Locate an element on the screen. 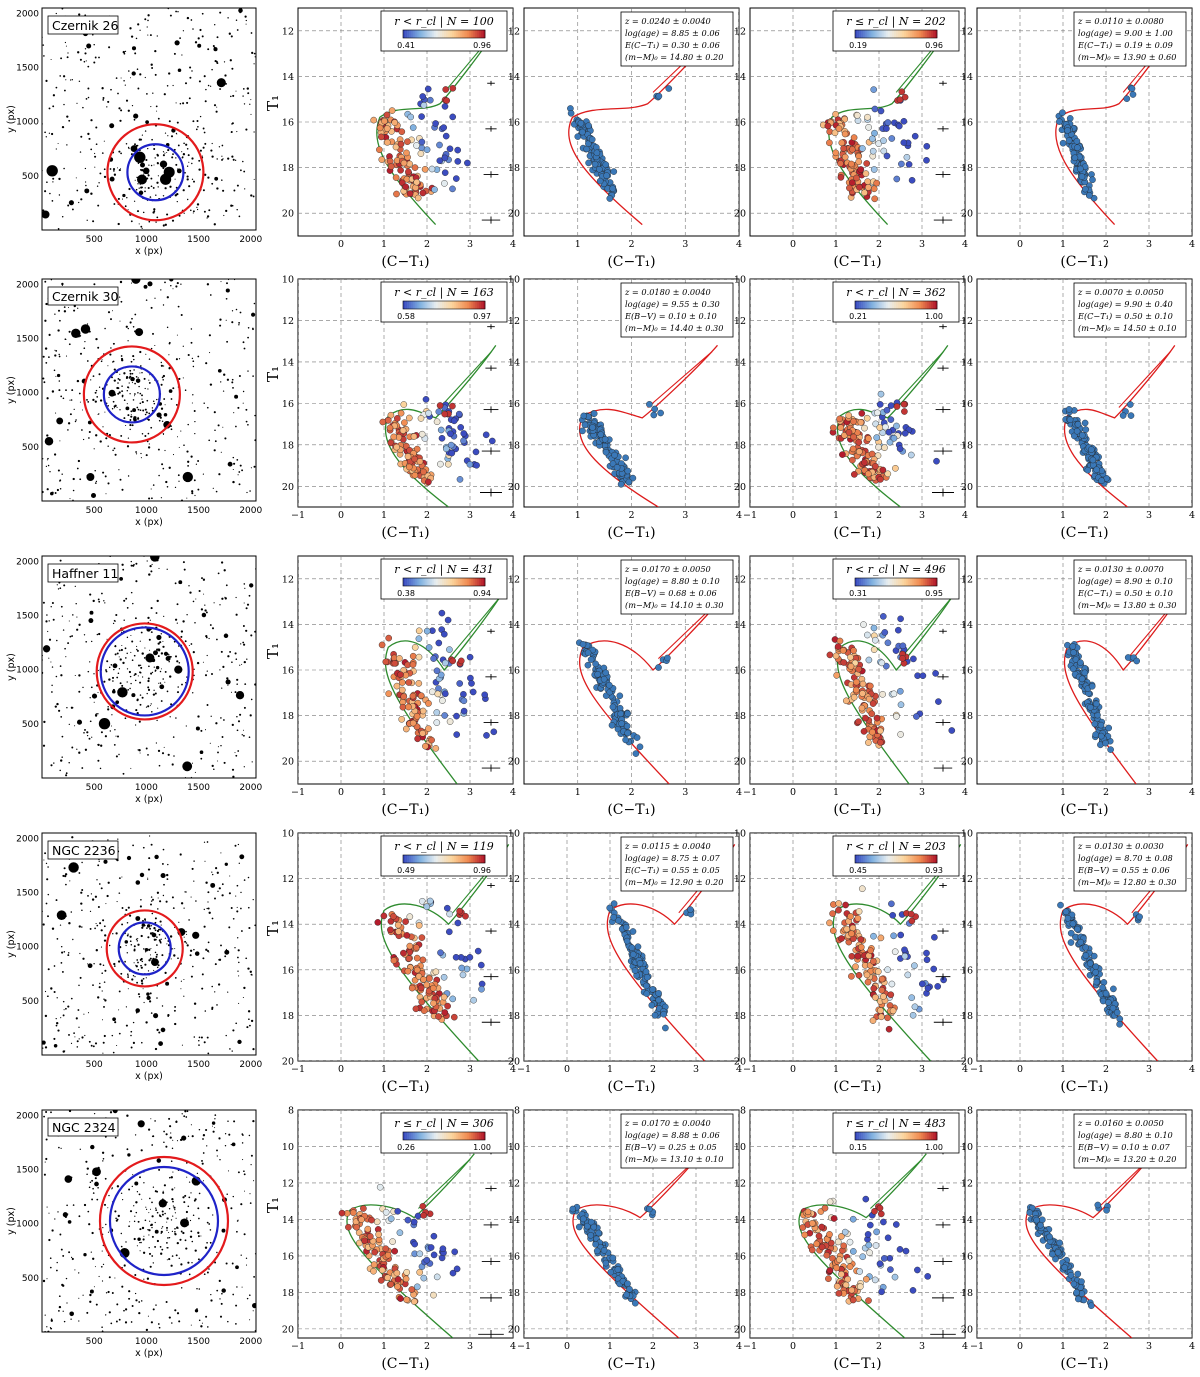  parameter-frame is located at coordinates (1130, 587).